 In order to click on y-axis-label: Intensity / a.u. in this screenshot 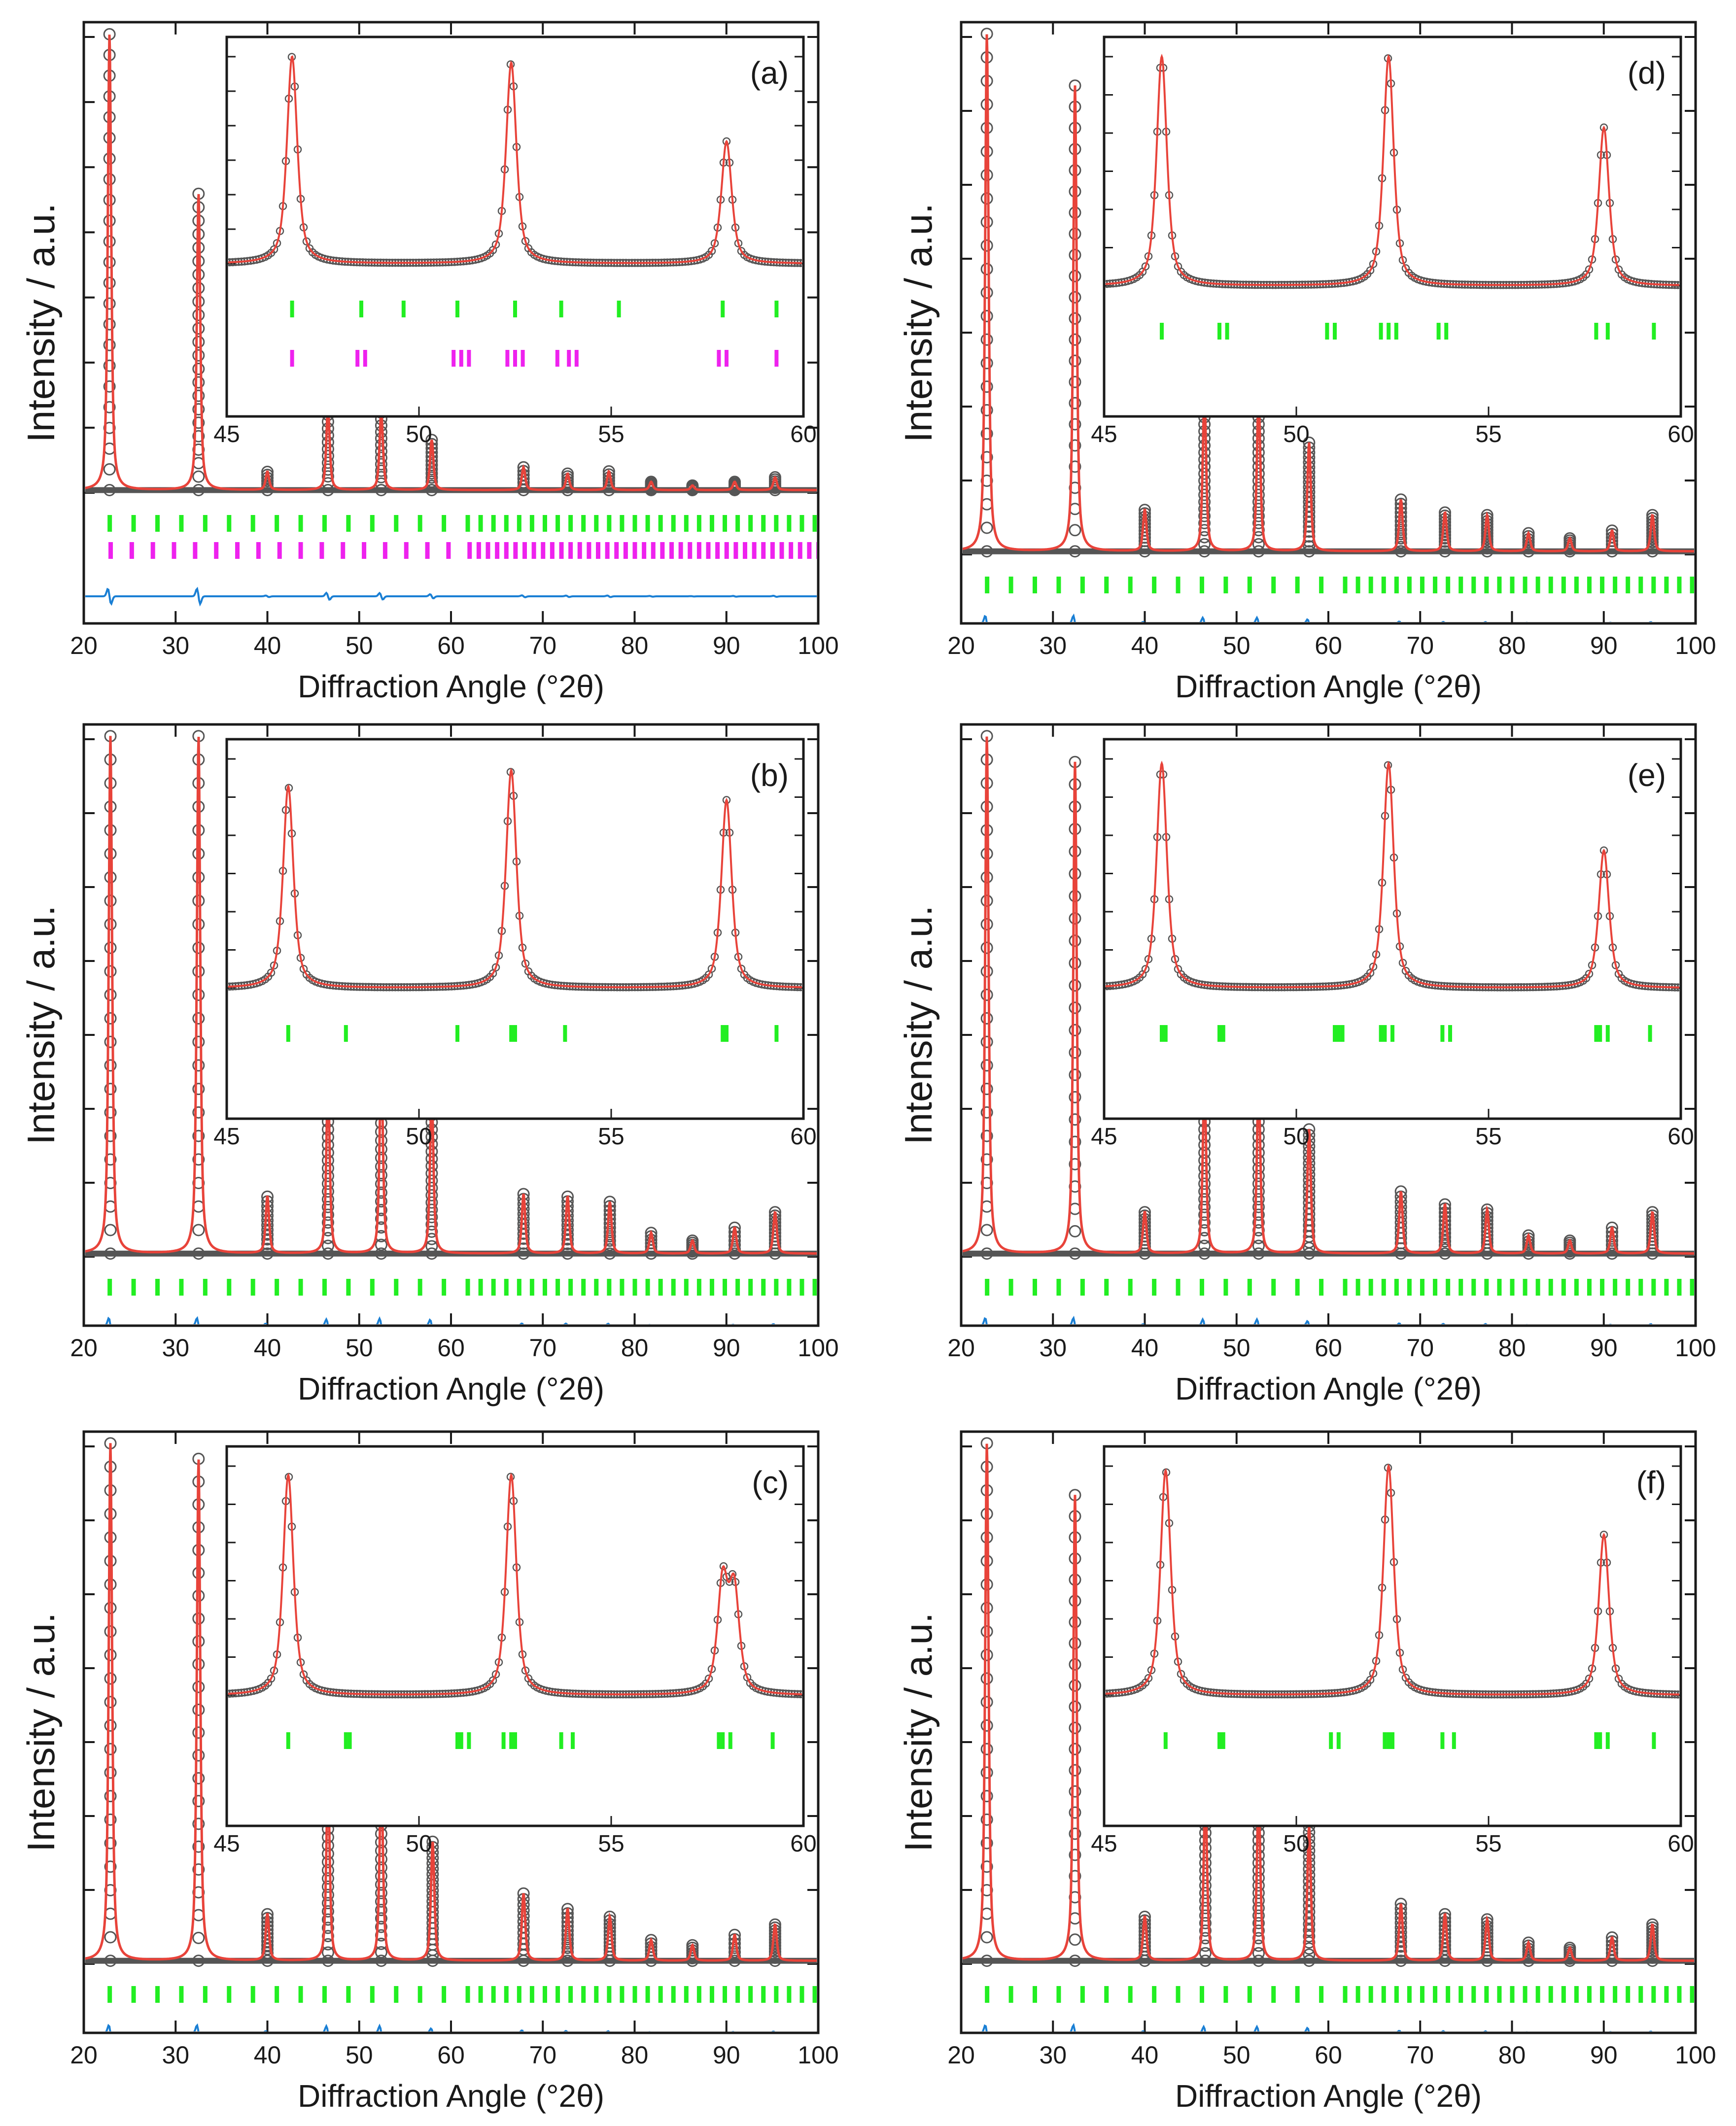, I will do `click(41, 323)`.